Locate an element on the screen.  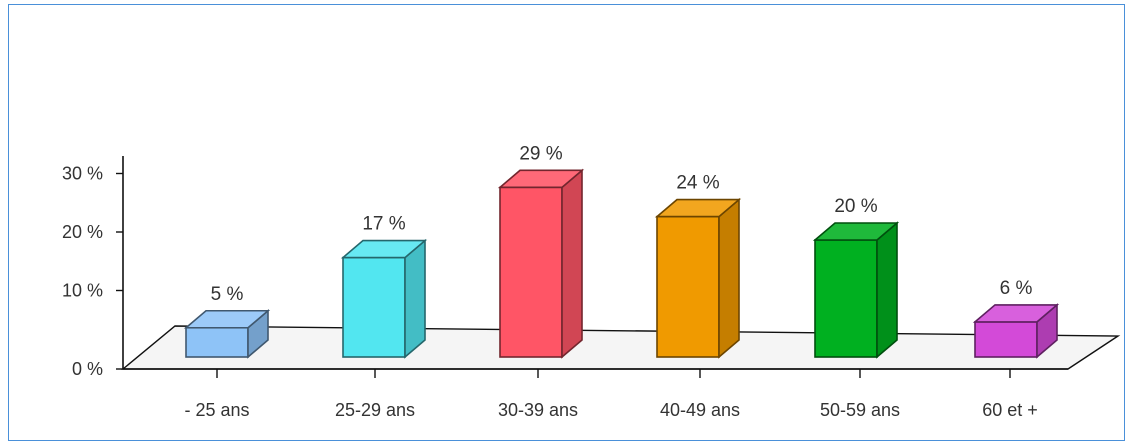
y-tick-label: 10 % is located at coordinates (82, 291).